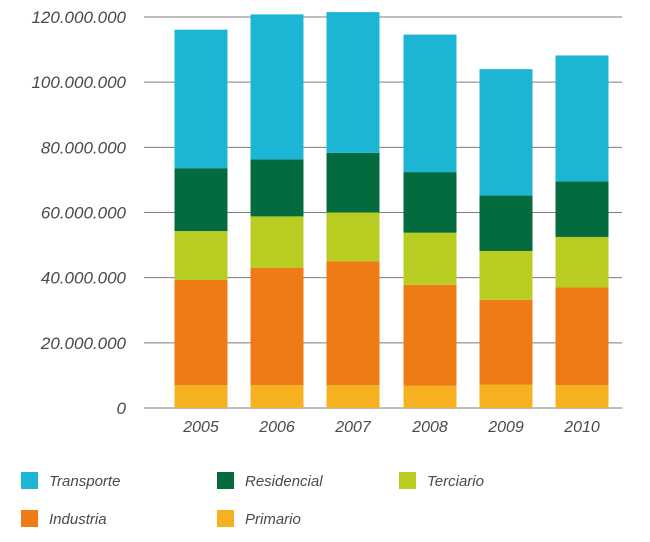  What do you see at coordinates (581, 427) in the screenshot?
I see `x-tick-label: 2010` at bounding box center [581, 427].